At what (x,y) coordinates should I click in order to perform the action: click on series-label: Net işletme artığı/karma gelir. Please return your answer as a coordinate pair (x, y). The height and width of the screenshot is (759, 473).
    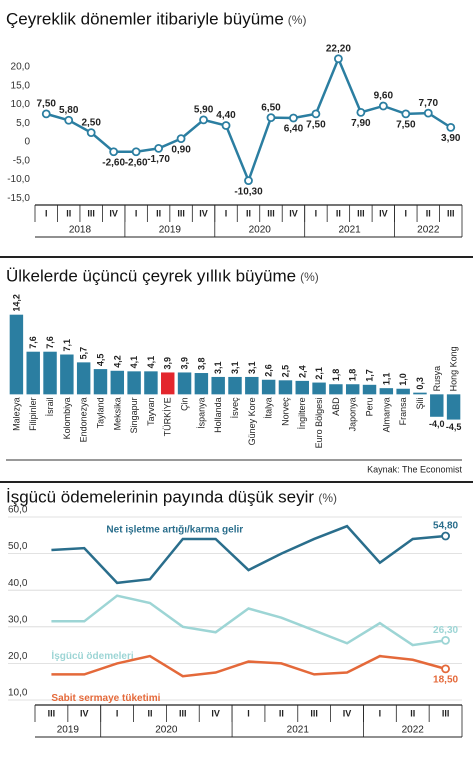
    Looking at the image, I should click on (174, 530).